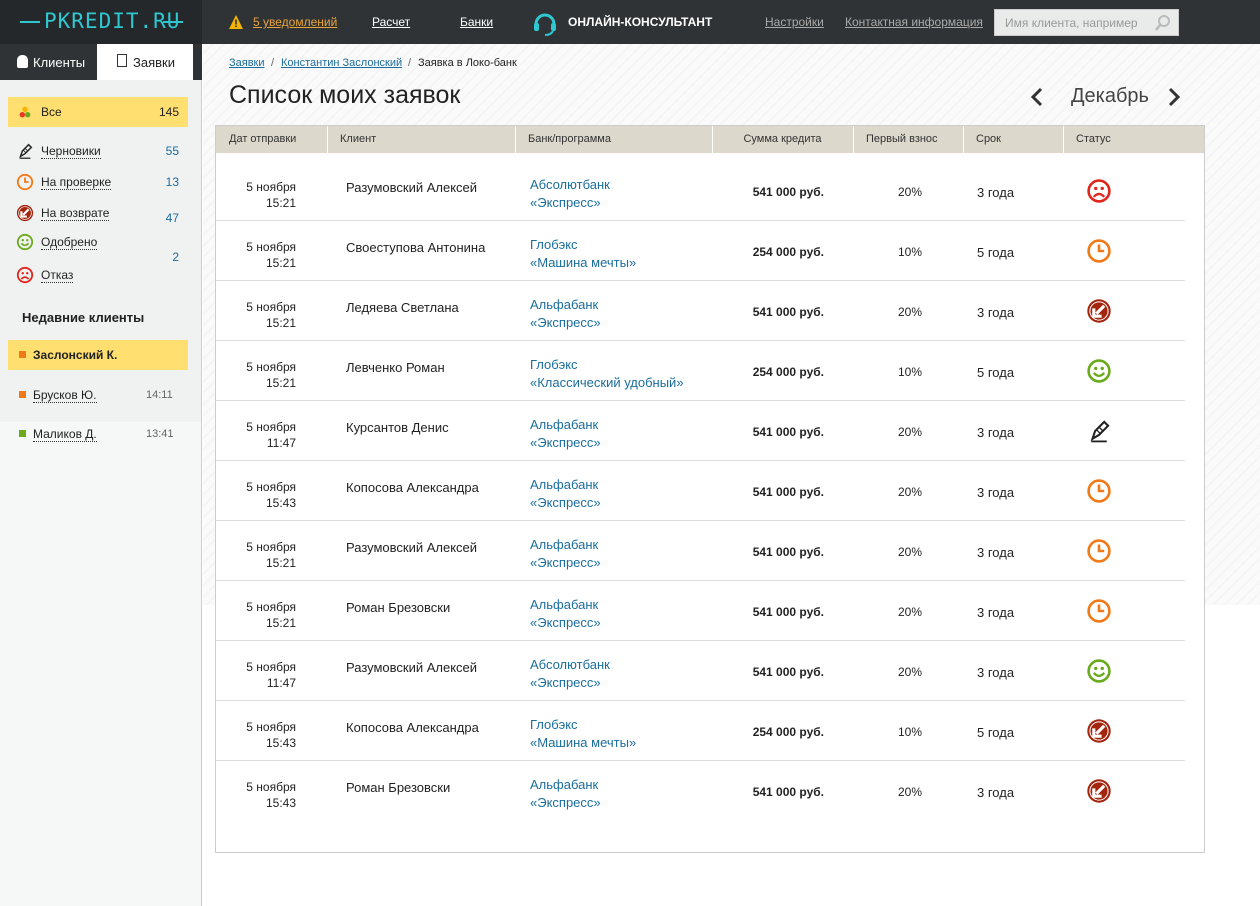 This screenshot has width=1260, height=906. I want to click on filter-count: 13, so click(172, 182).